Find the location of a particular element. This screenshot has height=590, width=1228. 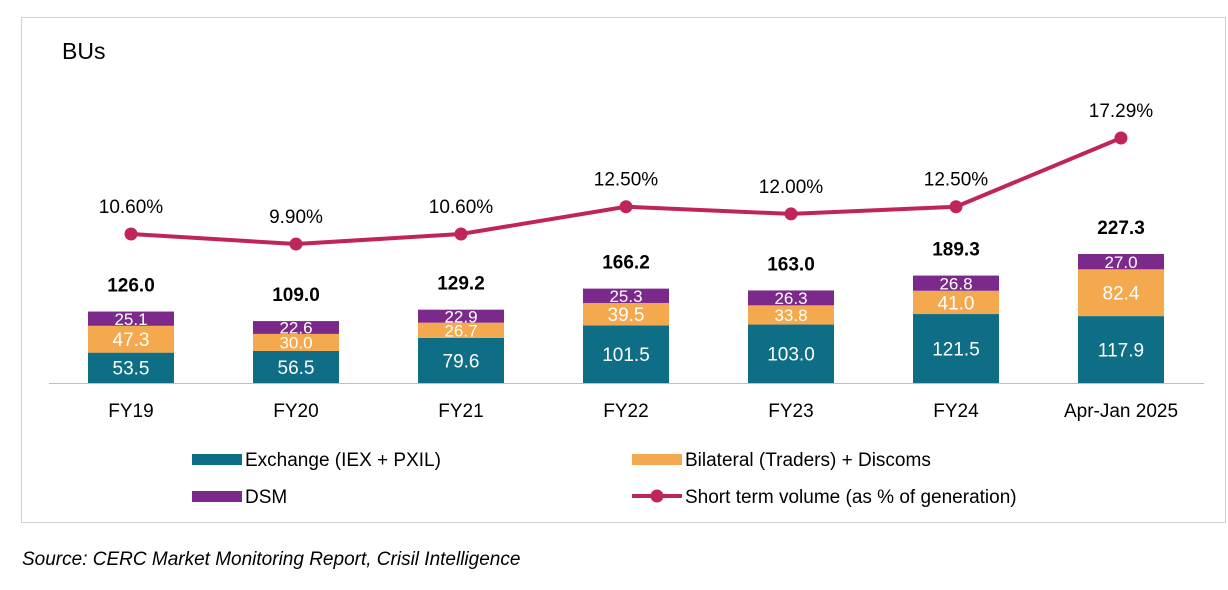

x-tick-label: FY21 is located at coordinates (460, 411).